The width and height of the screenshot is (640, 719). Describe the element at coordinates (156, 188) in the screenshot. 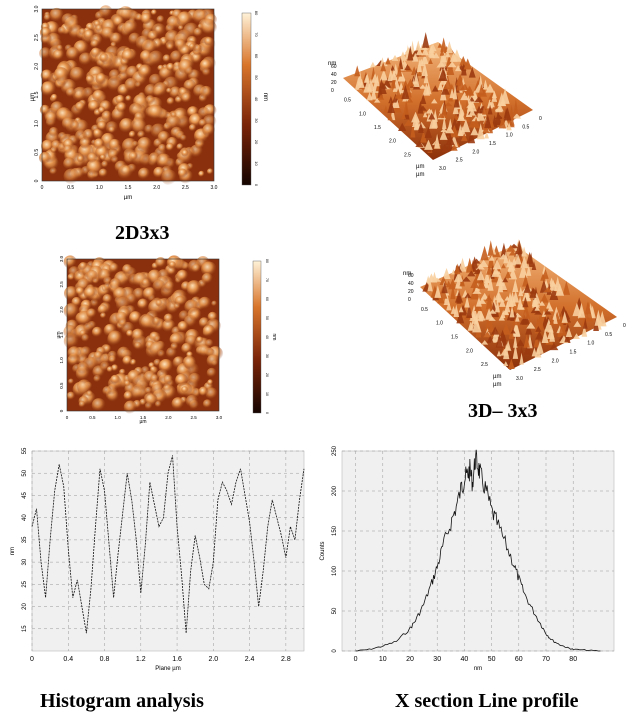

I see `x-tick-label: 2.0` at that location.